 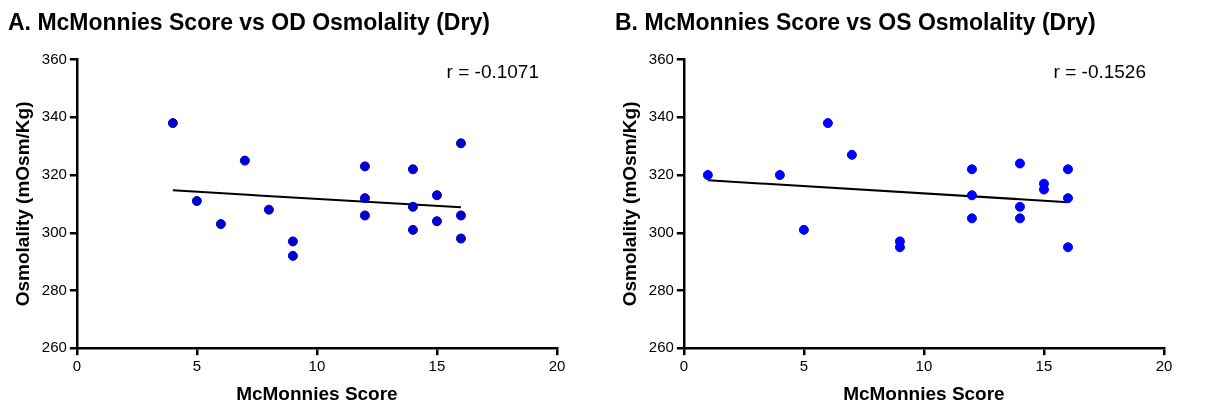 What do you see at coordinates (249, 22) in the screenshot?
I see `chart-title: A. McMonnies Score vs OD Osmolality (Dry)` at bounding box center [249, 22].